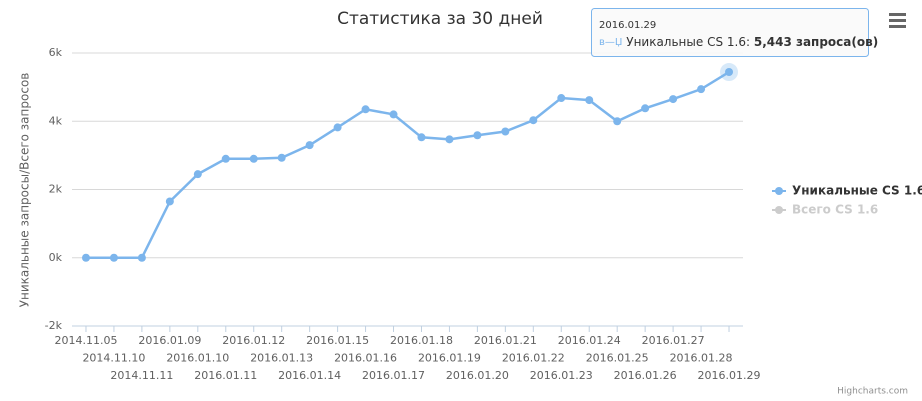 The height and width of the screenshot is (401, 922). What do you see at coordinates (56, 52) in the screenshot?
I see `y-tick-label: 6k` at bounding box center [56, 52].